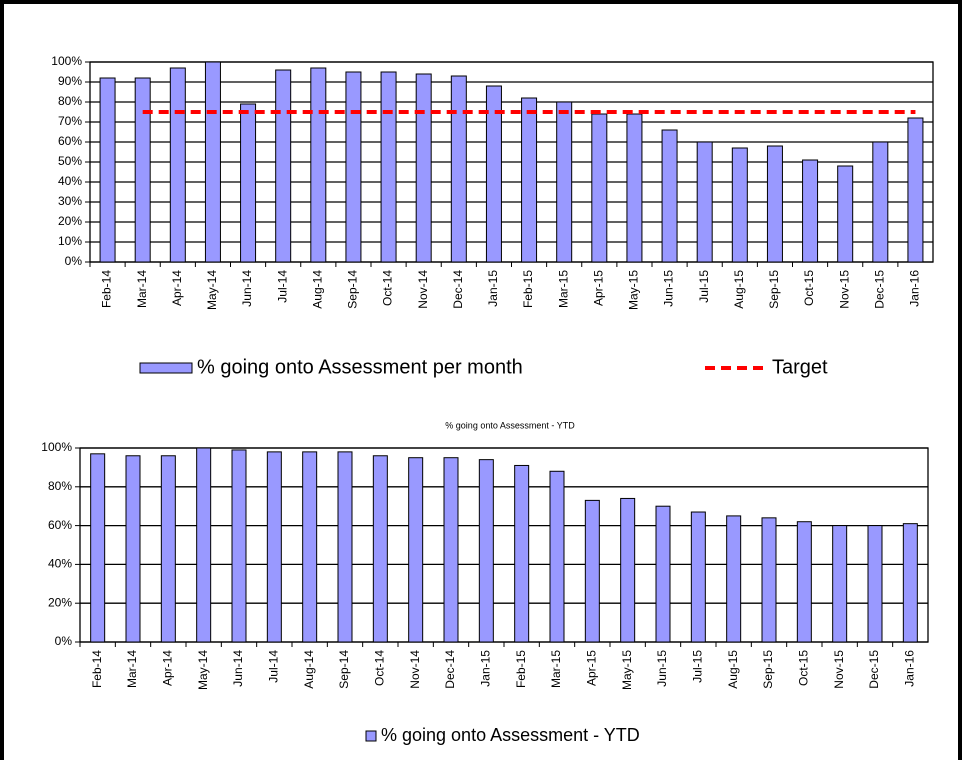 The height and width of the screenshot is (760, 963). What do you see at coordinates (70, 121) in the screenshot?
I see `y-tick-label: 70%` at bounding box center [70, 121].